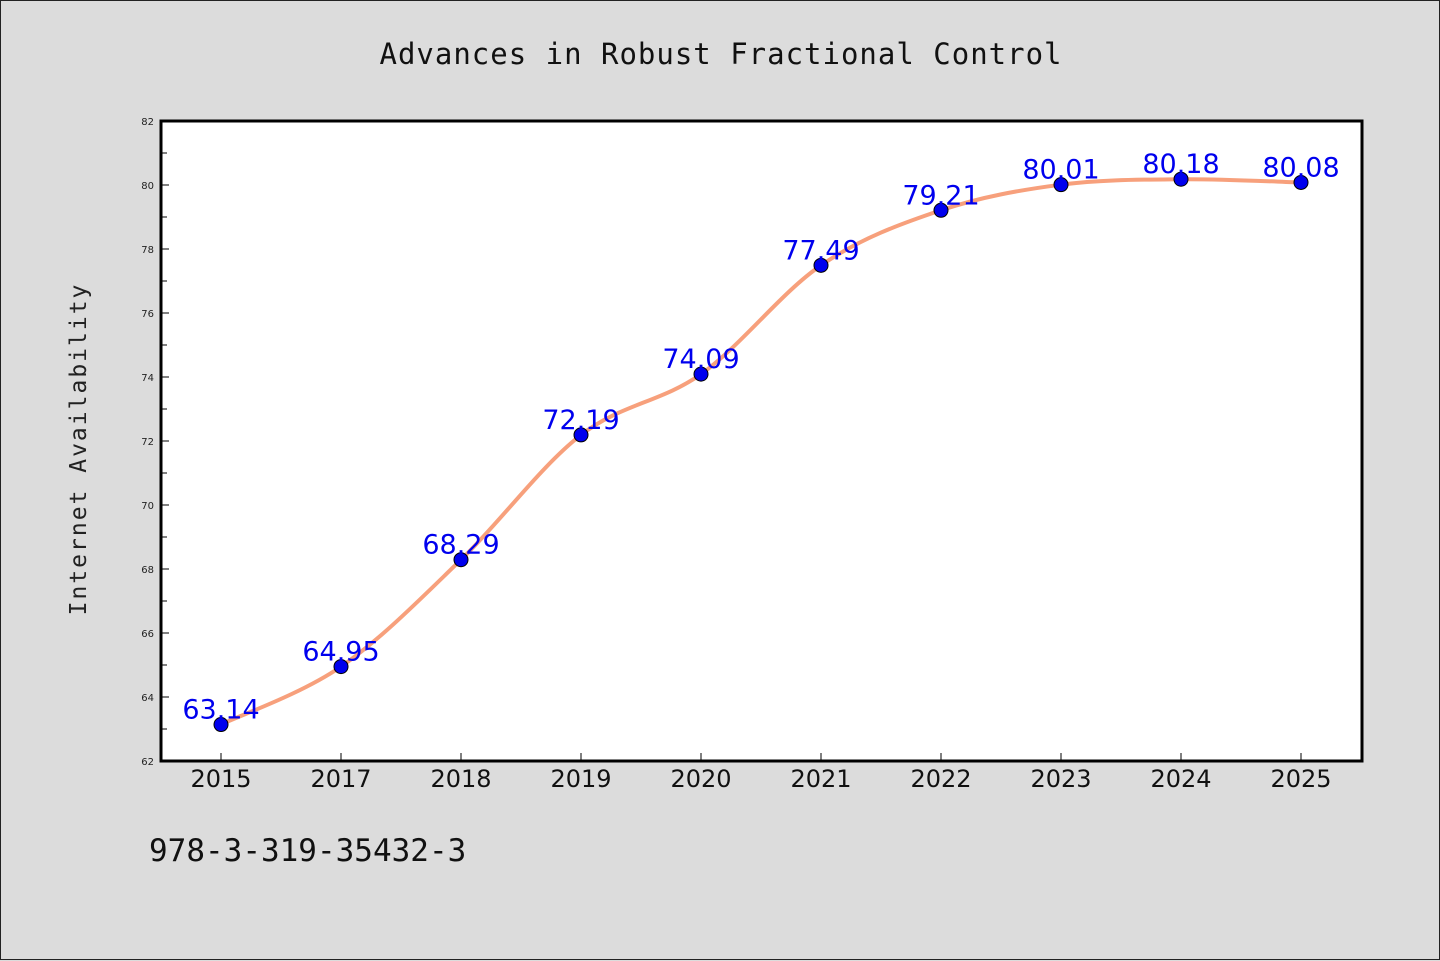 The width and height of the screenshot is (1440, 961). I want to click on data-label: 80.08, so click(1300, 167).